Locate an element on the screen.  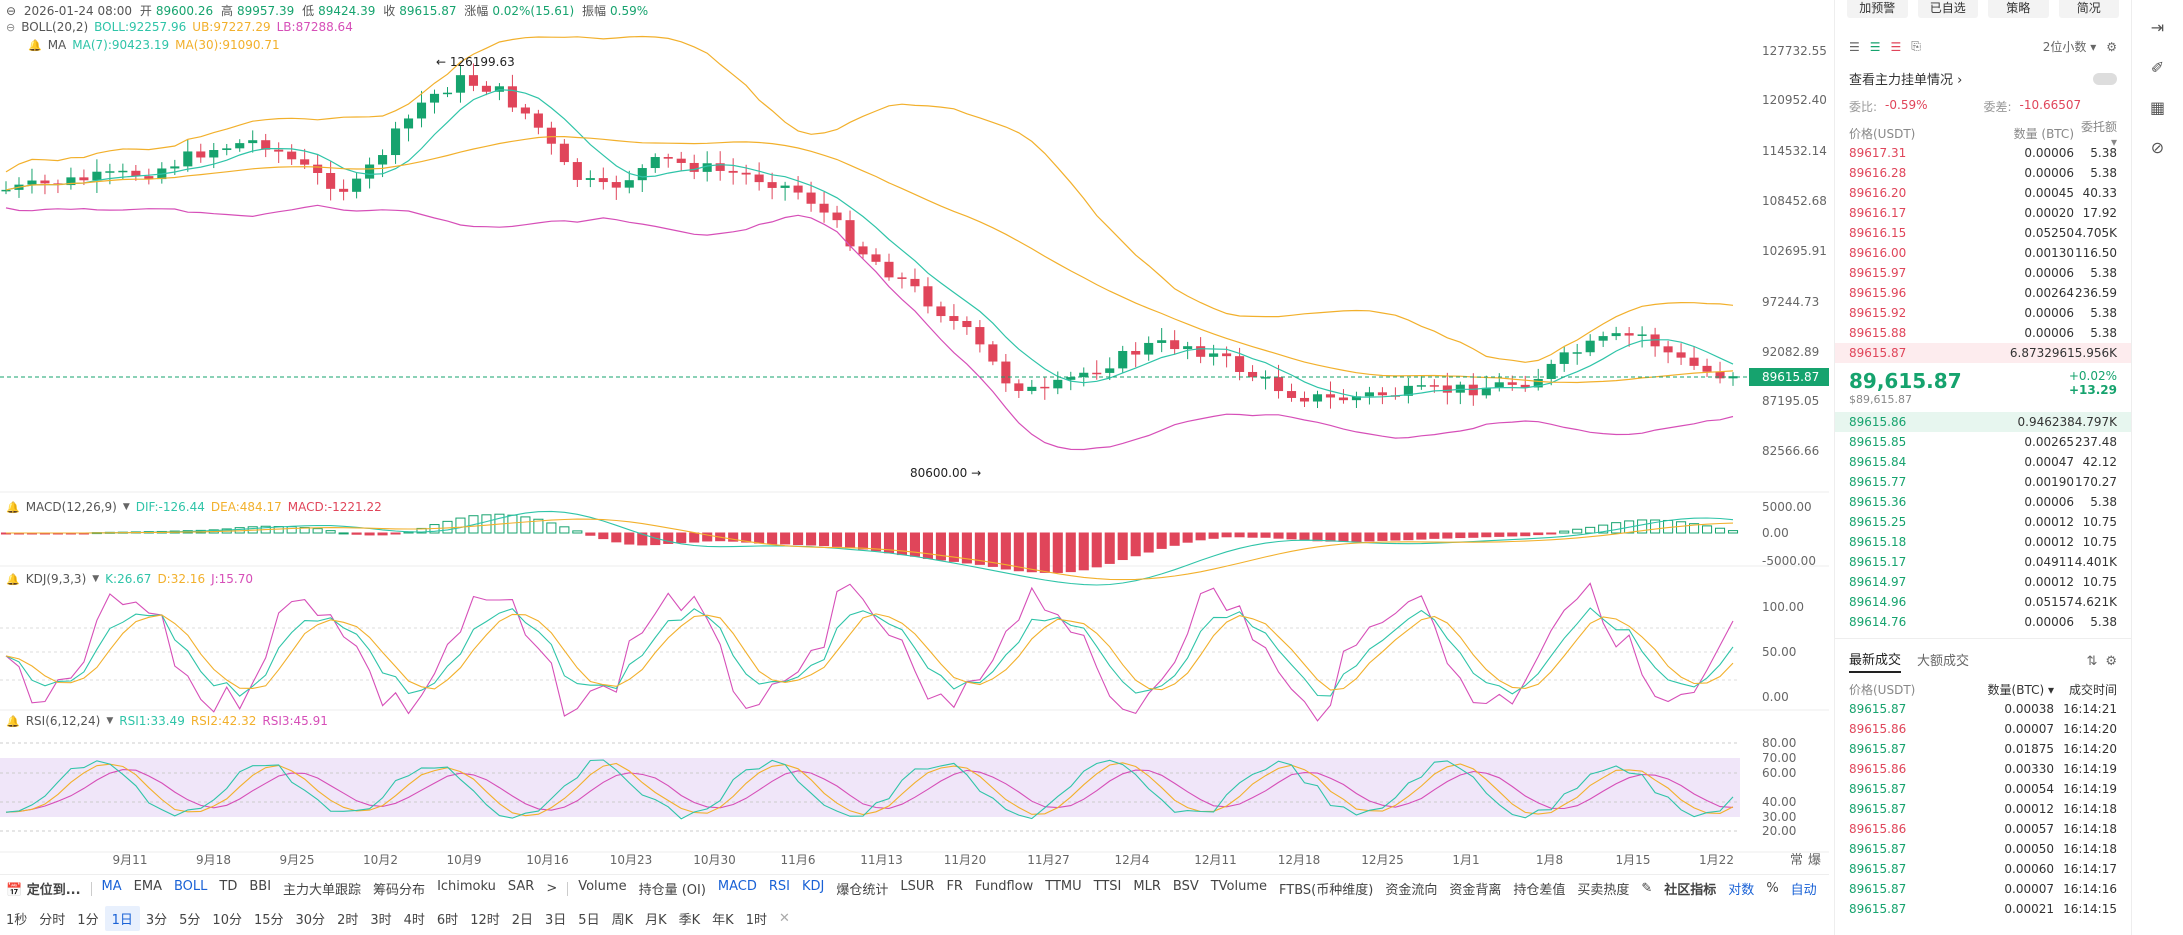
log-scale-toggle: 对数 is located at coordinates (1741, 890).